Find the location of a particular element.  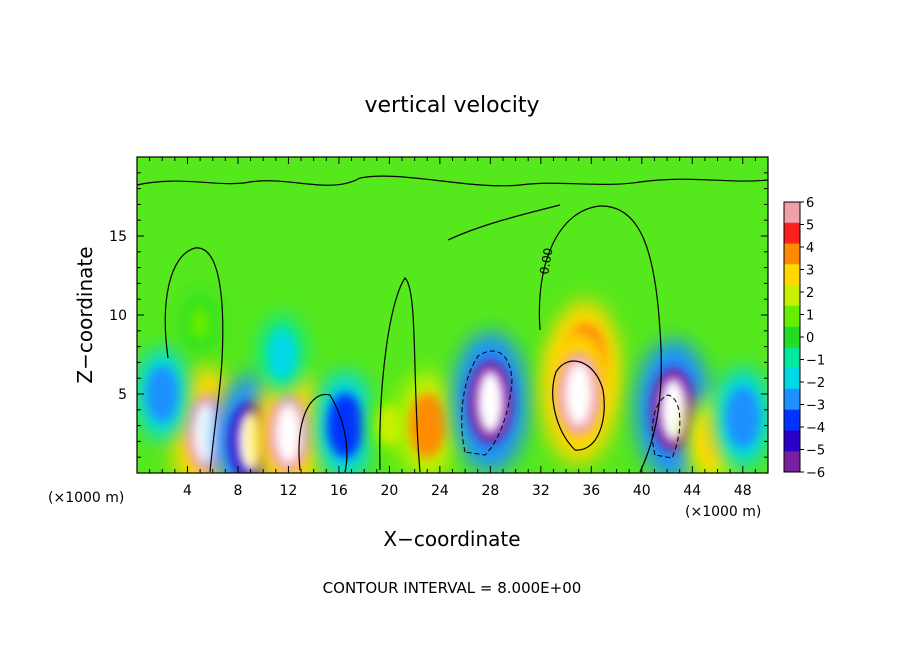

x-tick-label: 32 is located at coordinates (541, 491).